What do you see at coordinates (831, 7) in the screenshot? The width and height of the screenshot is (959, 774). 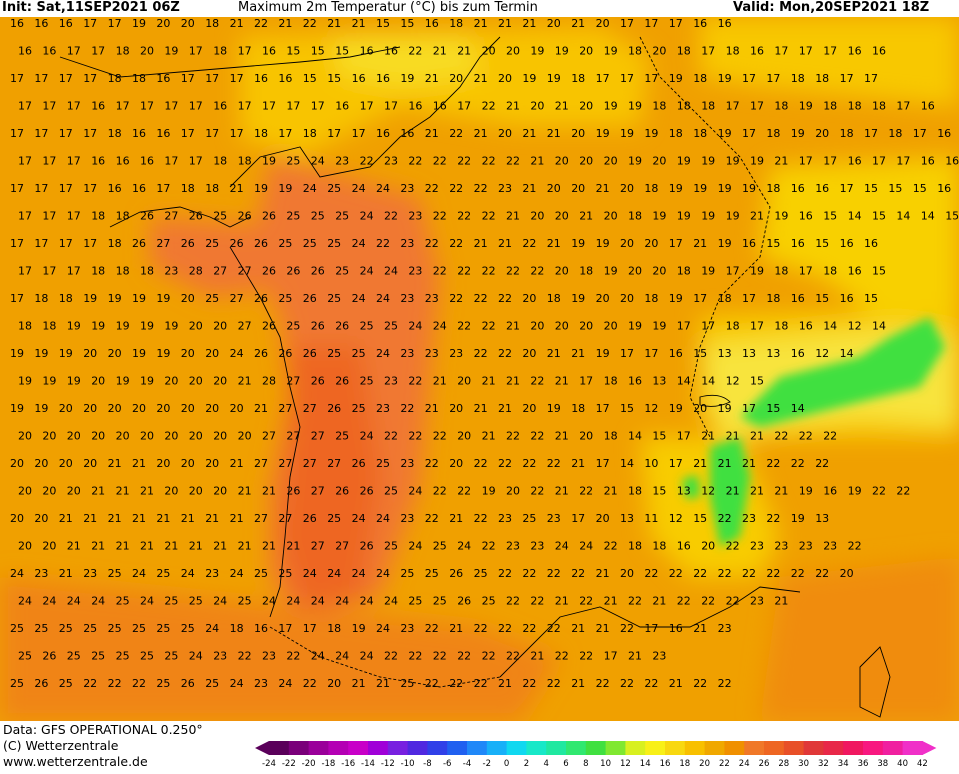 I see `valid-time-label: Valid: Mon,20SEP2021 18Z` at bounding box center [831, 7].